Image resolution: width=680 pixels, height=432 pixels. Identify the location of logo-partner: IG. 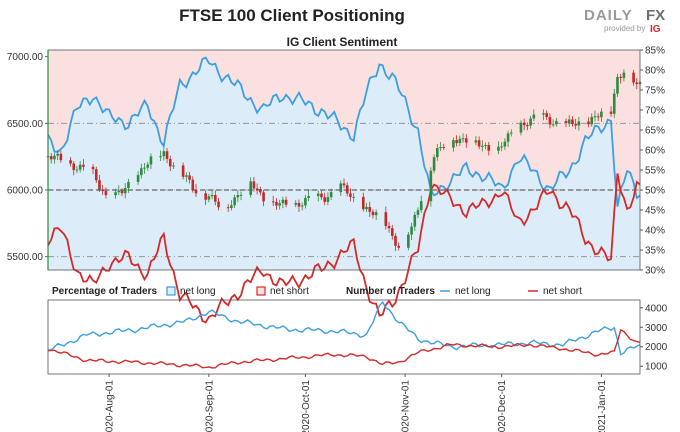
(655, 29).